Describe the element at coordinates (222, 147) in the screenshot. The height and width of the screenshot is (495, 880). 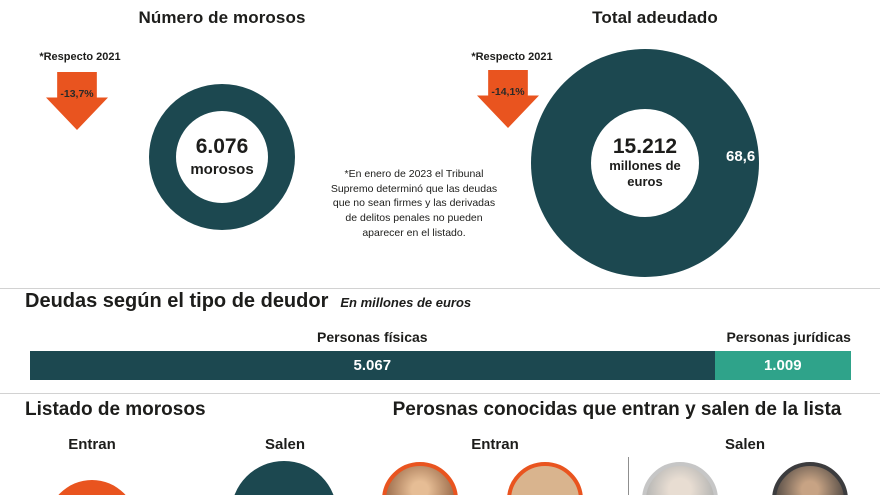
I see `morosos-value: 6.076` at that location.